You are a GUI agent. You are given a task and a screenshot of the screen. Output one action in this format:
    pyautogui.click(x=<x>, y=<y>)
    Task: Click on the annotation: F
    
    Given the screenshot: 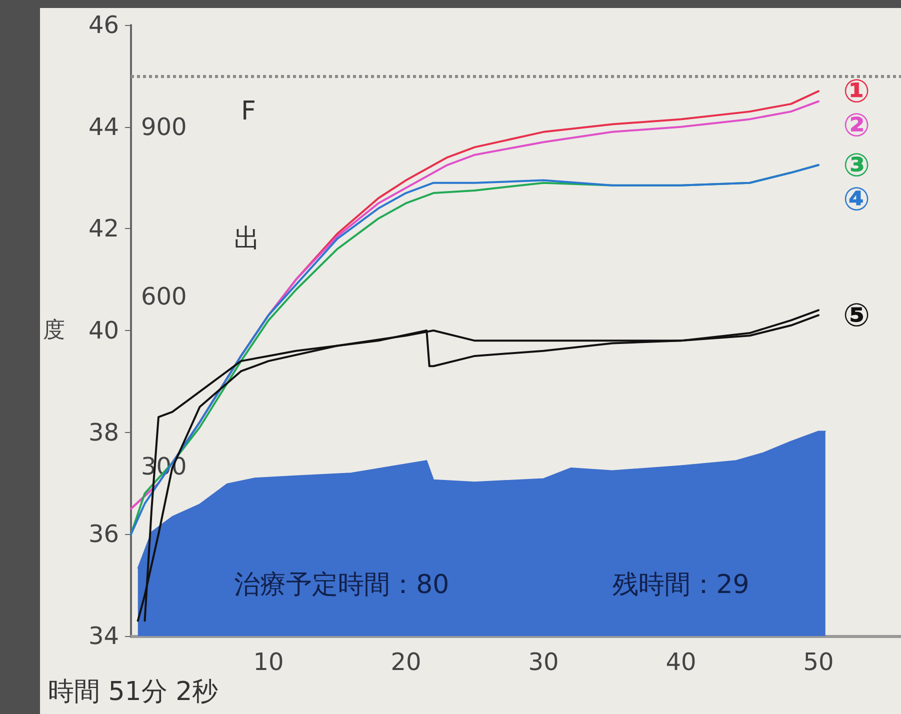 What is the action you would take?
    pyautogui.click(x=248, y=111)
    